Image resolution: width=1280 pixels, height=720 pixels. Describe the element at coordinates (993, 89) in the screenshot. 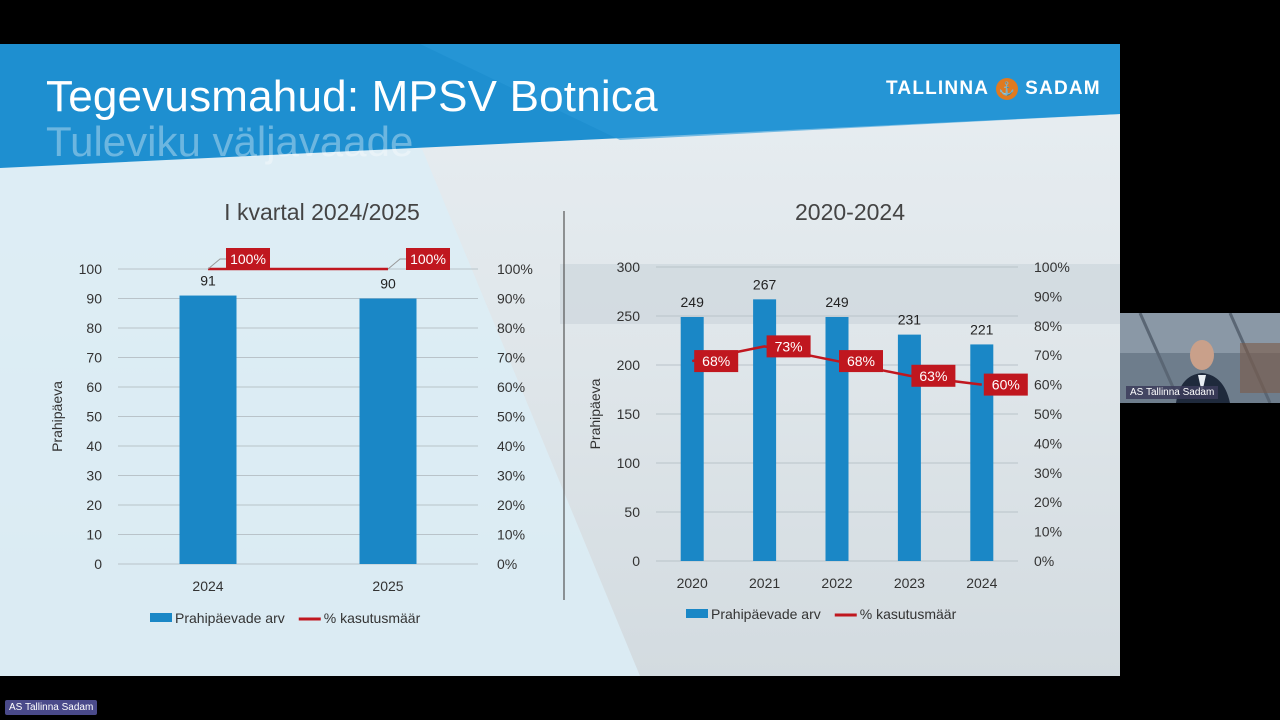

I see `company-logo: TALLINNA ⚓ SADAM` at that location.